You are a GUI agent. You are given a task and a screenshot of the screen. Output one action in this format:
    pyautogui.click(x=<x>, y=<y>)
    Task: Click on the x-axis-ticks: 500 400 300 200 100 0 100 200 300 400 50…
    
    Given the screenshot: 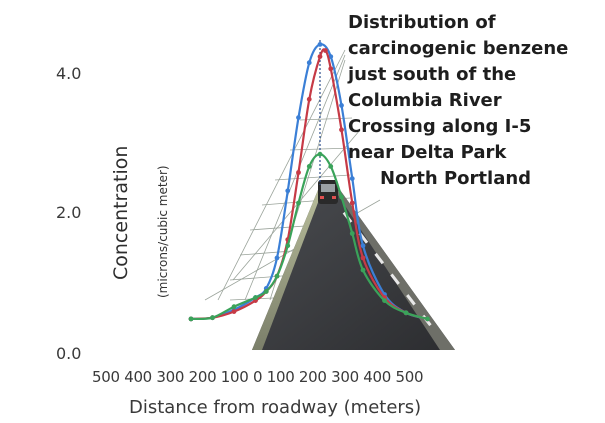 What is the action you would take?
    pyautogui.click(x=258, y=377)
    